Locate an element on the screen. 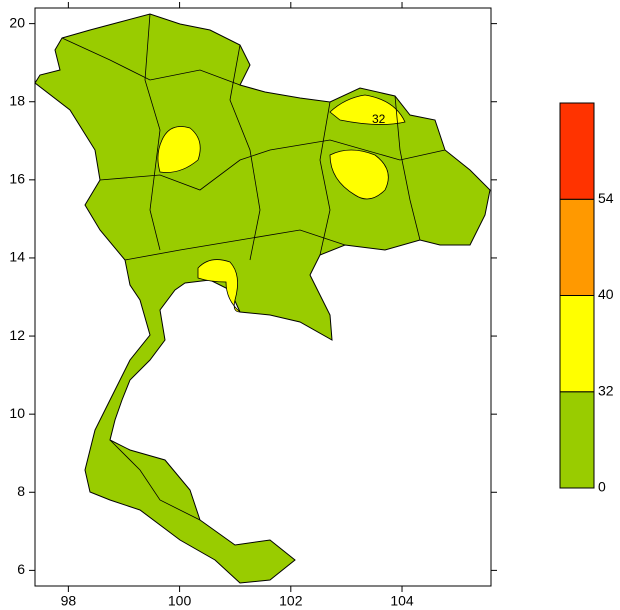 The width and height of the screenshot is (620, 610). colorbar-label: 0 is located at coordinates (602, 487).